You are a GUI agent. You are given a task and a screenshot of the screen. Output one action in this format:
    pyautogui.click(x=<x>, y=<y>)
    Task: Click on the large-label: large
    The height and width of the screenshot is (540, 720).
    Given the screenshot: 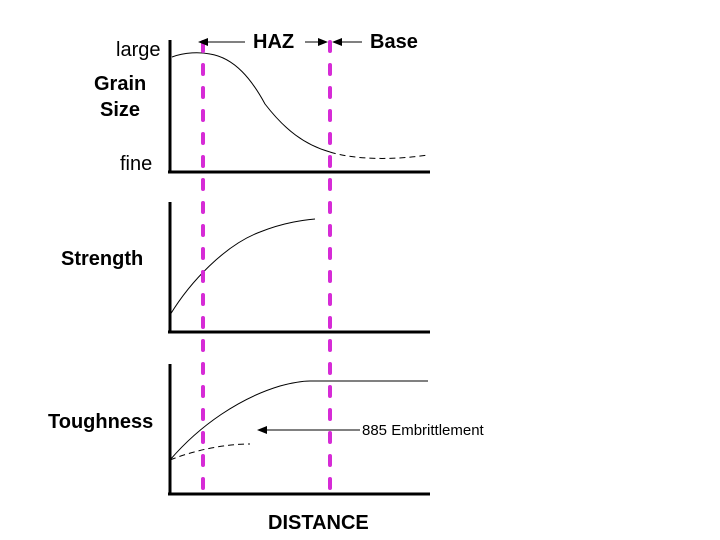 What is the action you would take?
    pyautogui.click(x=138, y=50)
    